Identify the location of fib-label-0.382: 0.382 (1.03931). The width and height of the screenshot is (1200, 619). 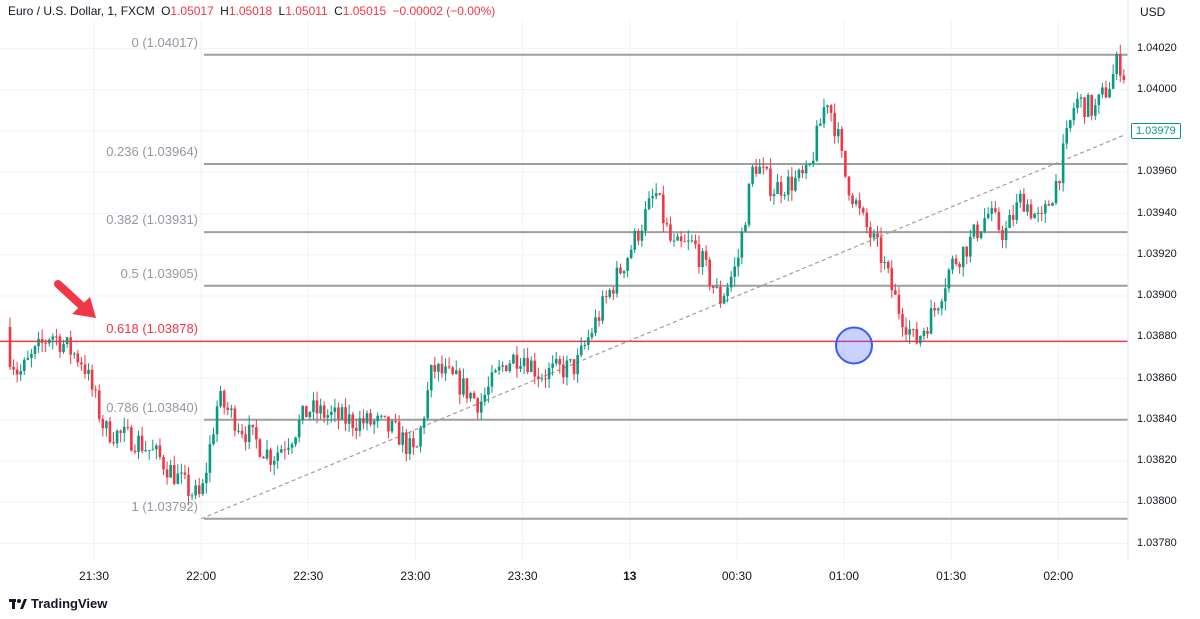
(152, 220).